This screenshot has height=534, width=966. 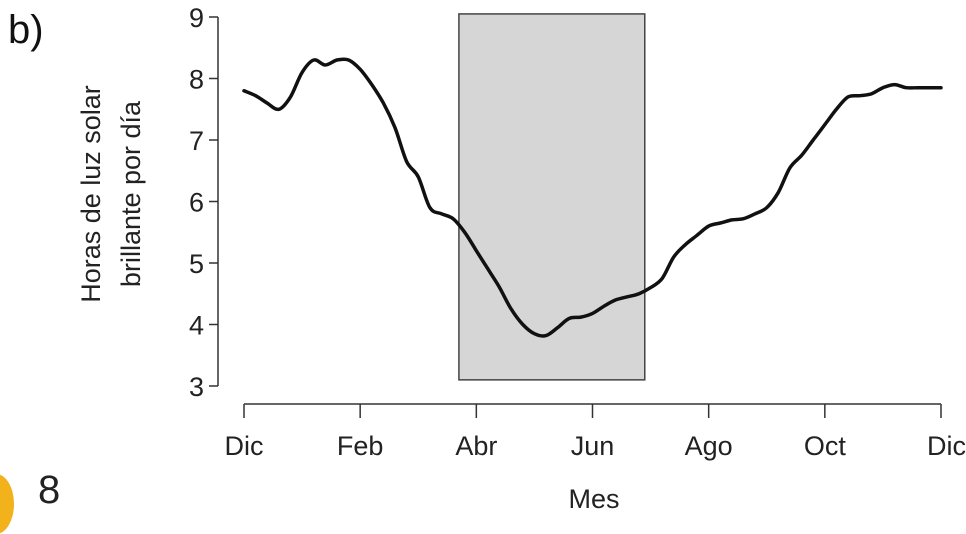 I want to click on shade-layer, so click(x=552, y=197).